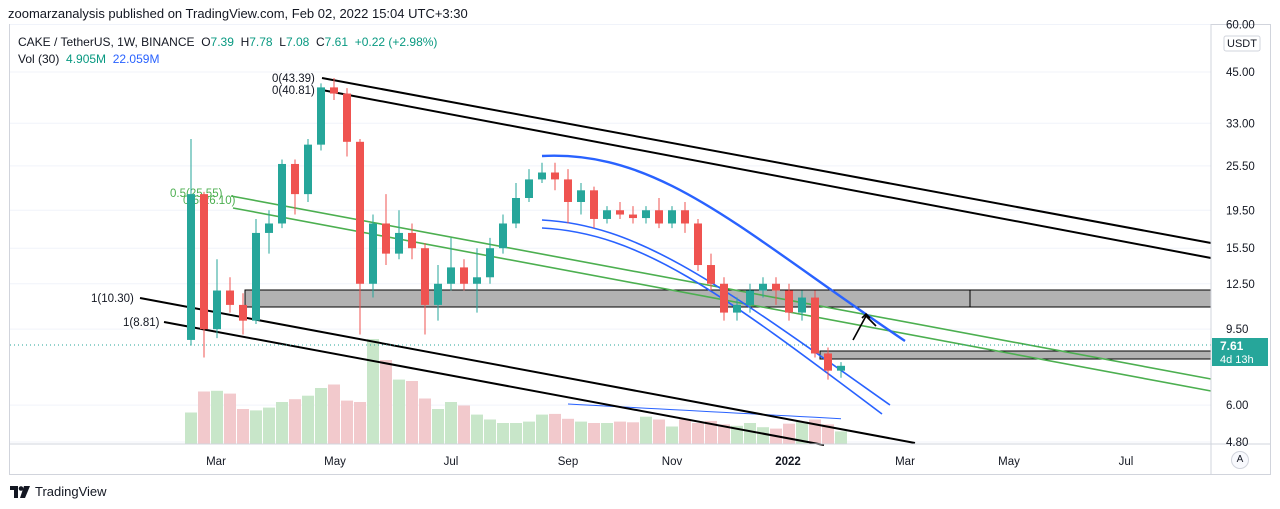  I want to click on price-tick-label: 6.00, so click(1237, 406).